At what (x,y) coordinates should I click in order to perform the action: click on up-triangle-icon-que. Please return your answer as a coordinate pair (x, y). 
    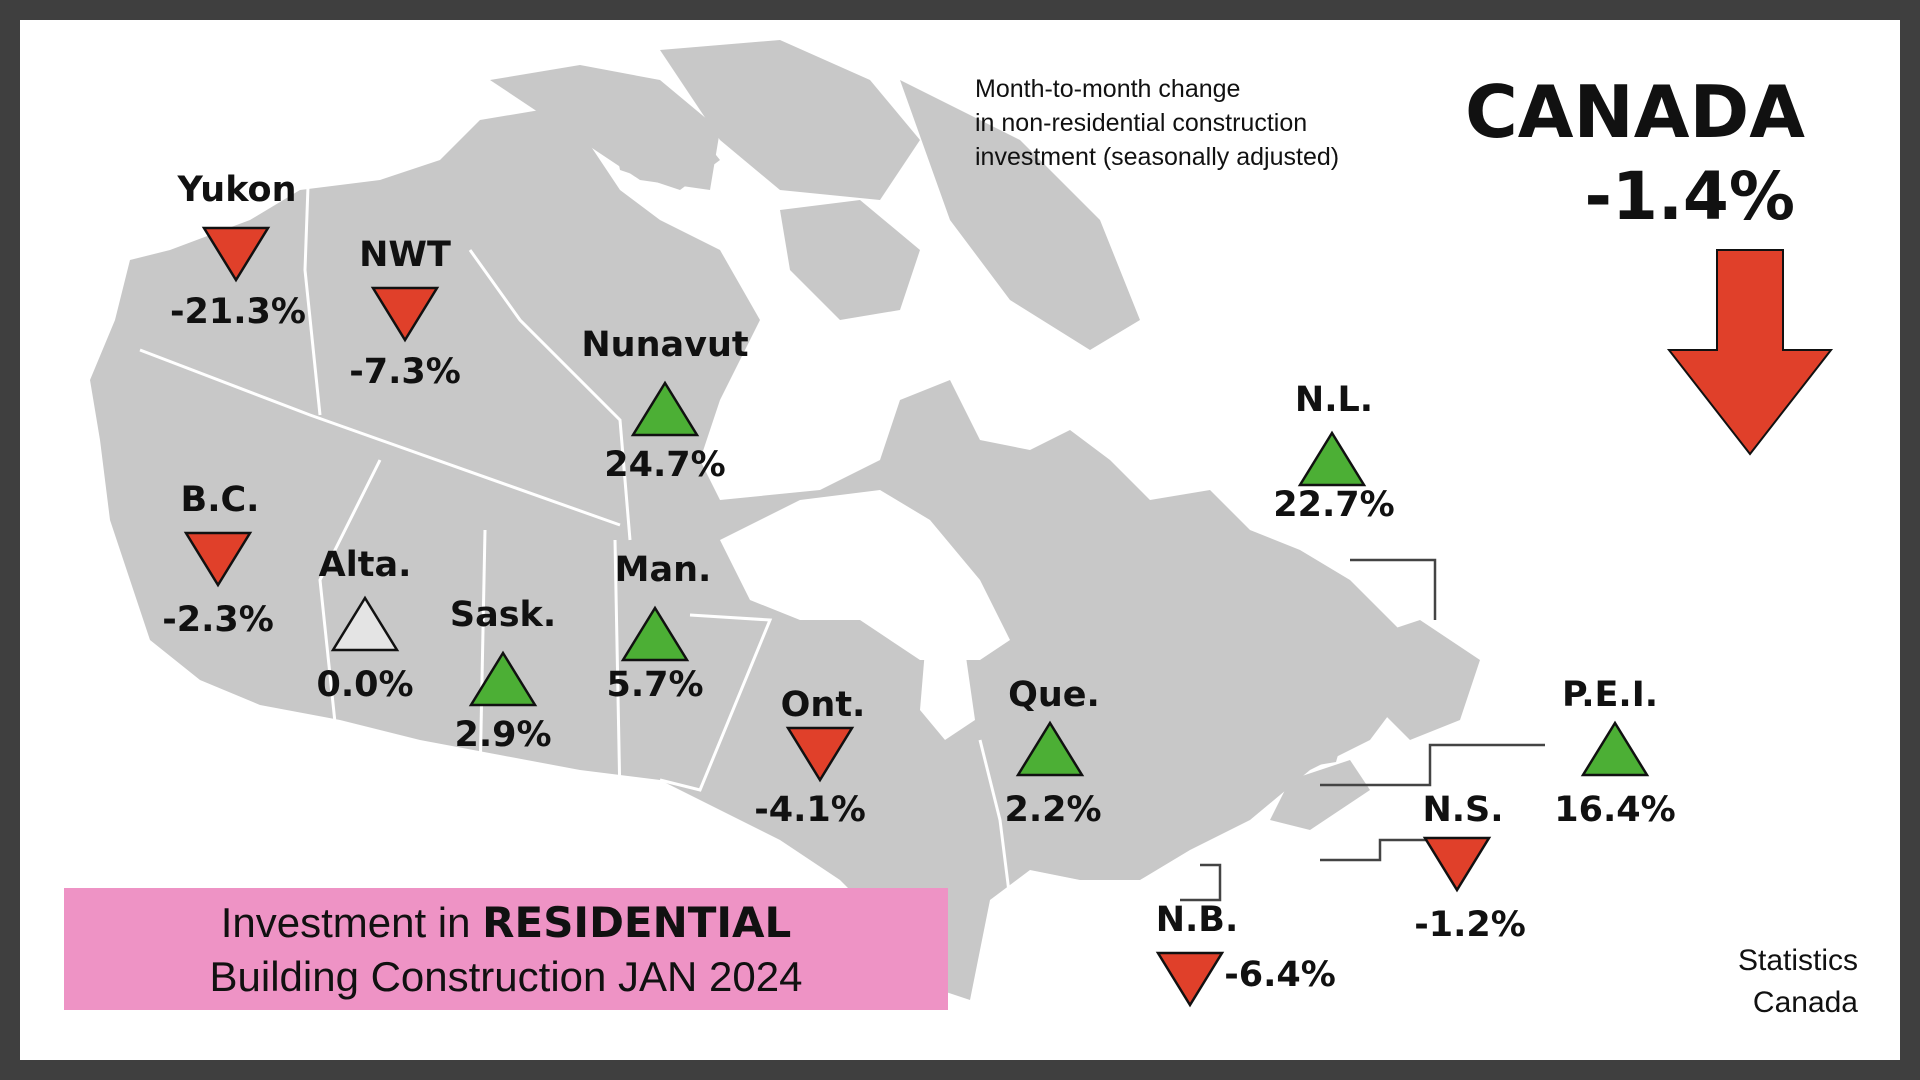
    Looking at the image, I should click on (1050, 748).